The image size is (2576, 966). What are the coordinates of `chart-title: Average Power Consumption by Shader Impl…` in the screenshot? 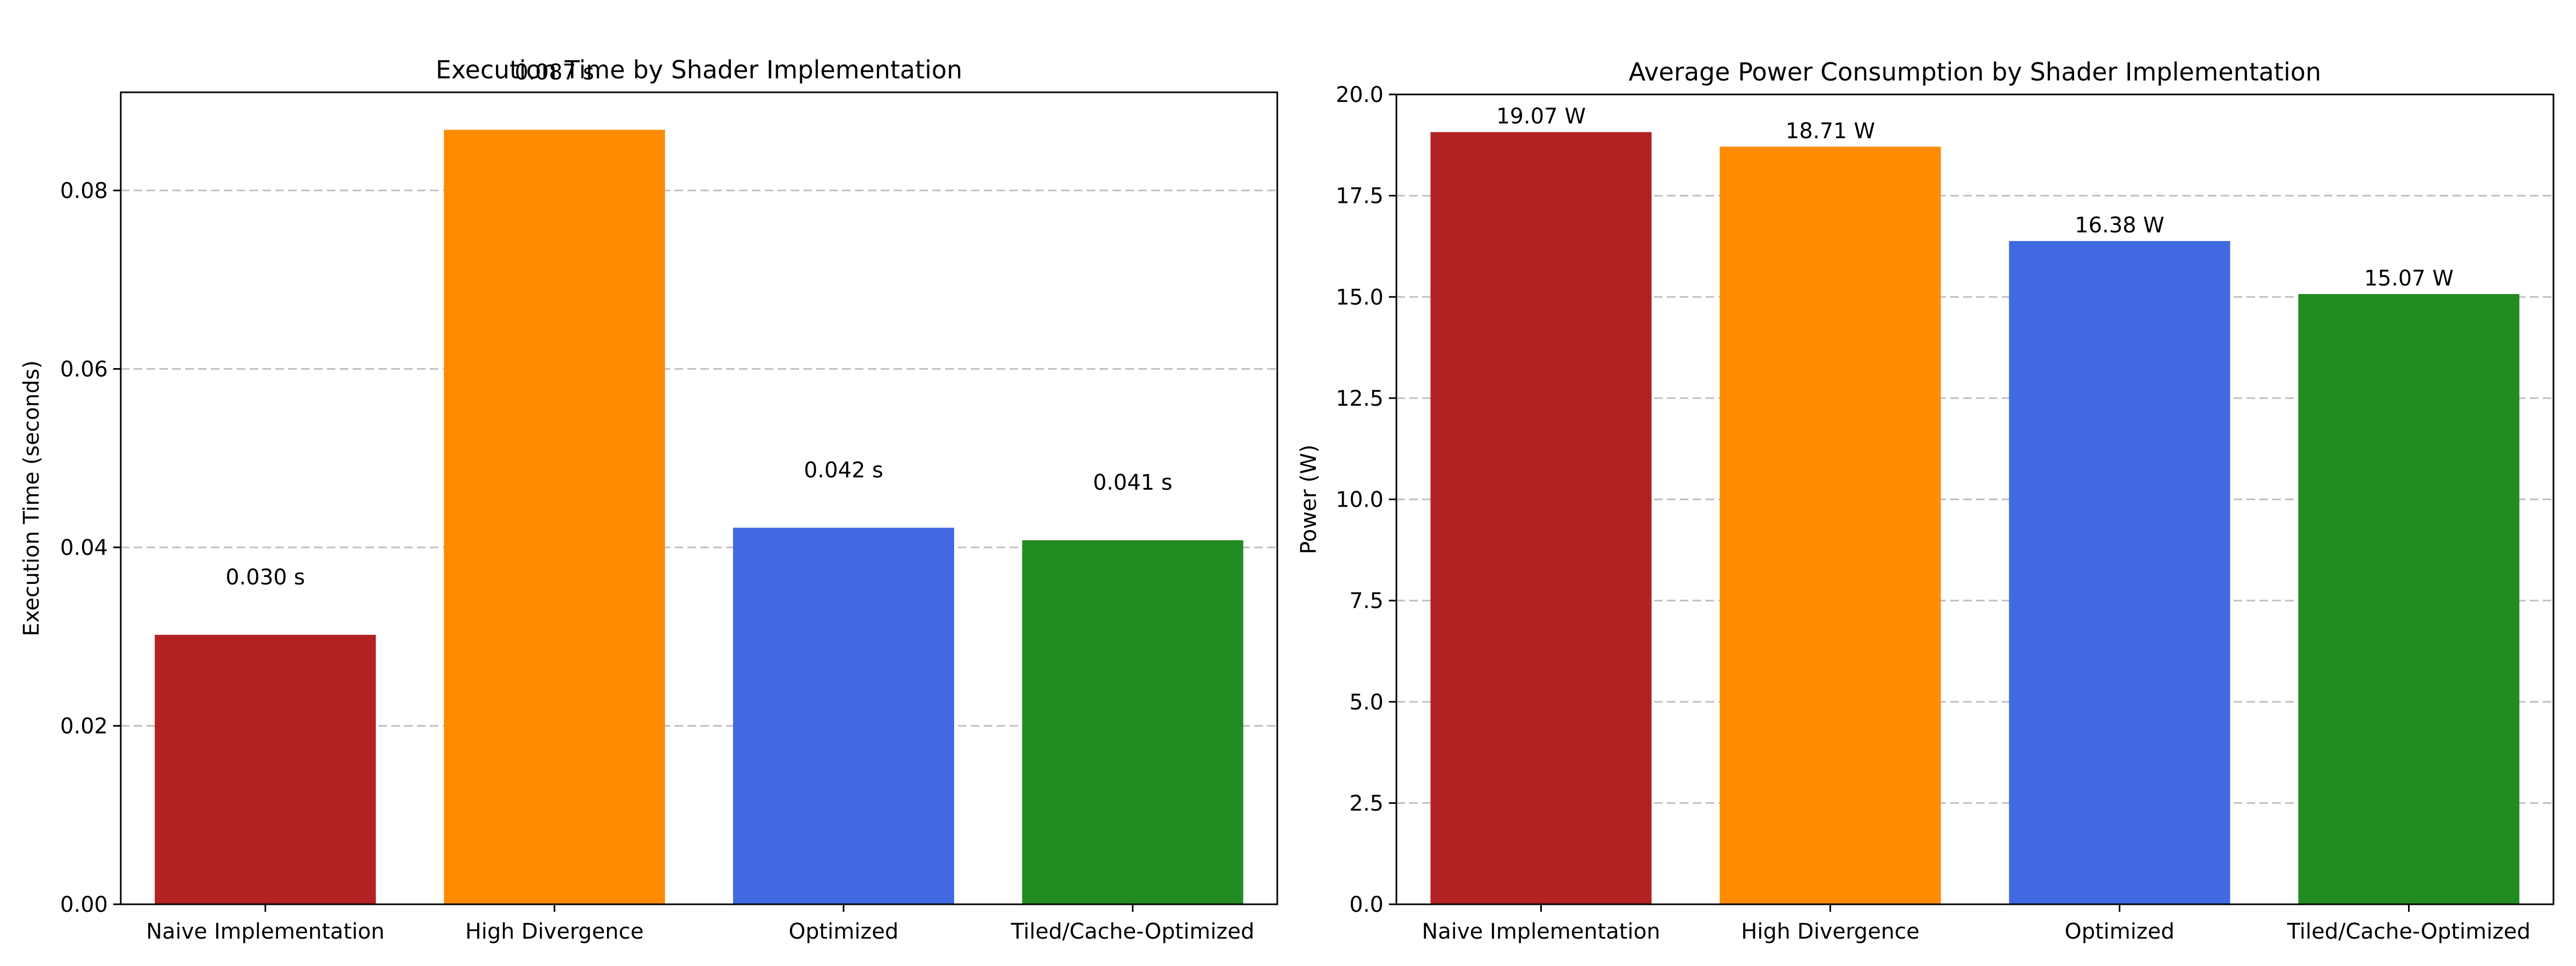 It's located at (1975, 71).